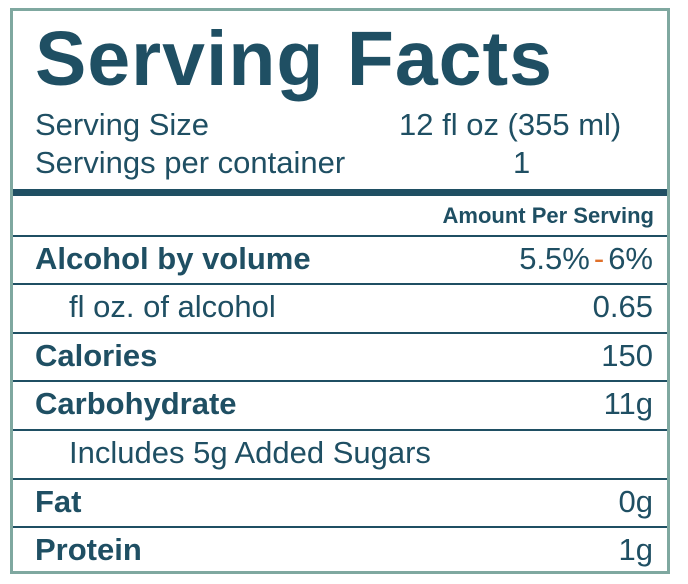 The image size is (688, 584). What do you see at coordinates (96, 355) in the screenshot?
I see `nutrient-name: Calories` at bounding box center [96, 355].